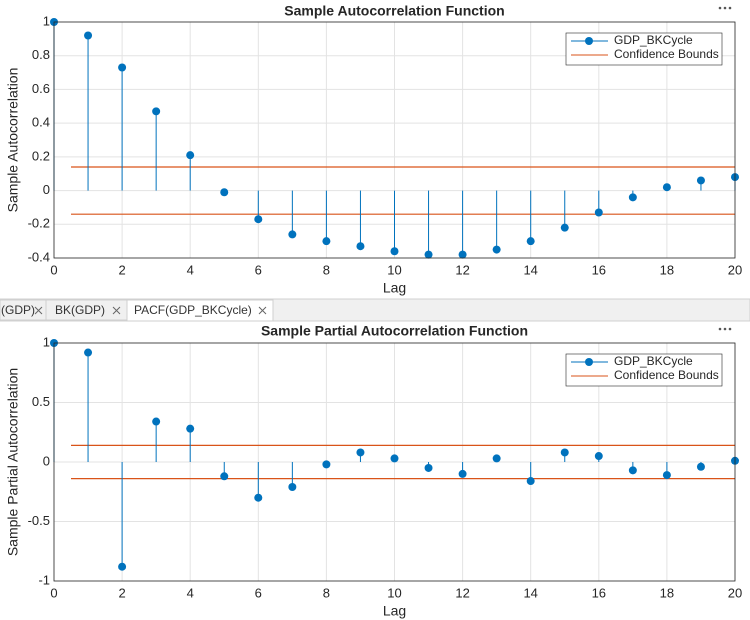 The height and width of the screenshot is (620, 750). Describe the element at coordinates (44, 579) in the screenshot. I see `y-tick-label: -1` at that location.